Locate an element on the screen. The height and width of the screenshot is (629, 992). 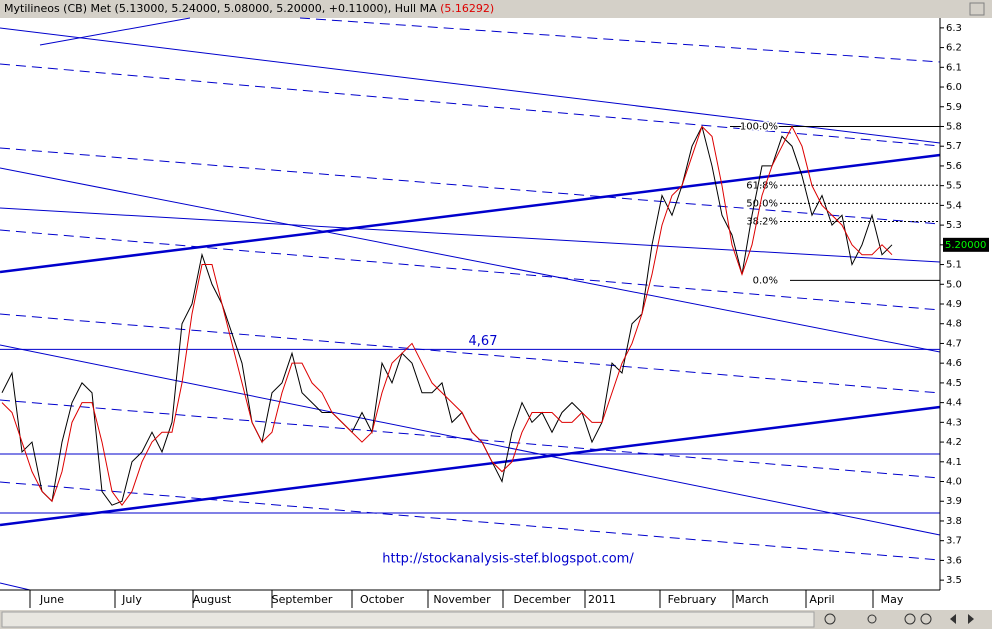
y-tick-label: 3.9 is located at coordinates (954, 501).